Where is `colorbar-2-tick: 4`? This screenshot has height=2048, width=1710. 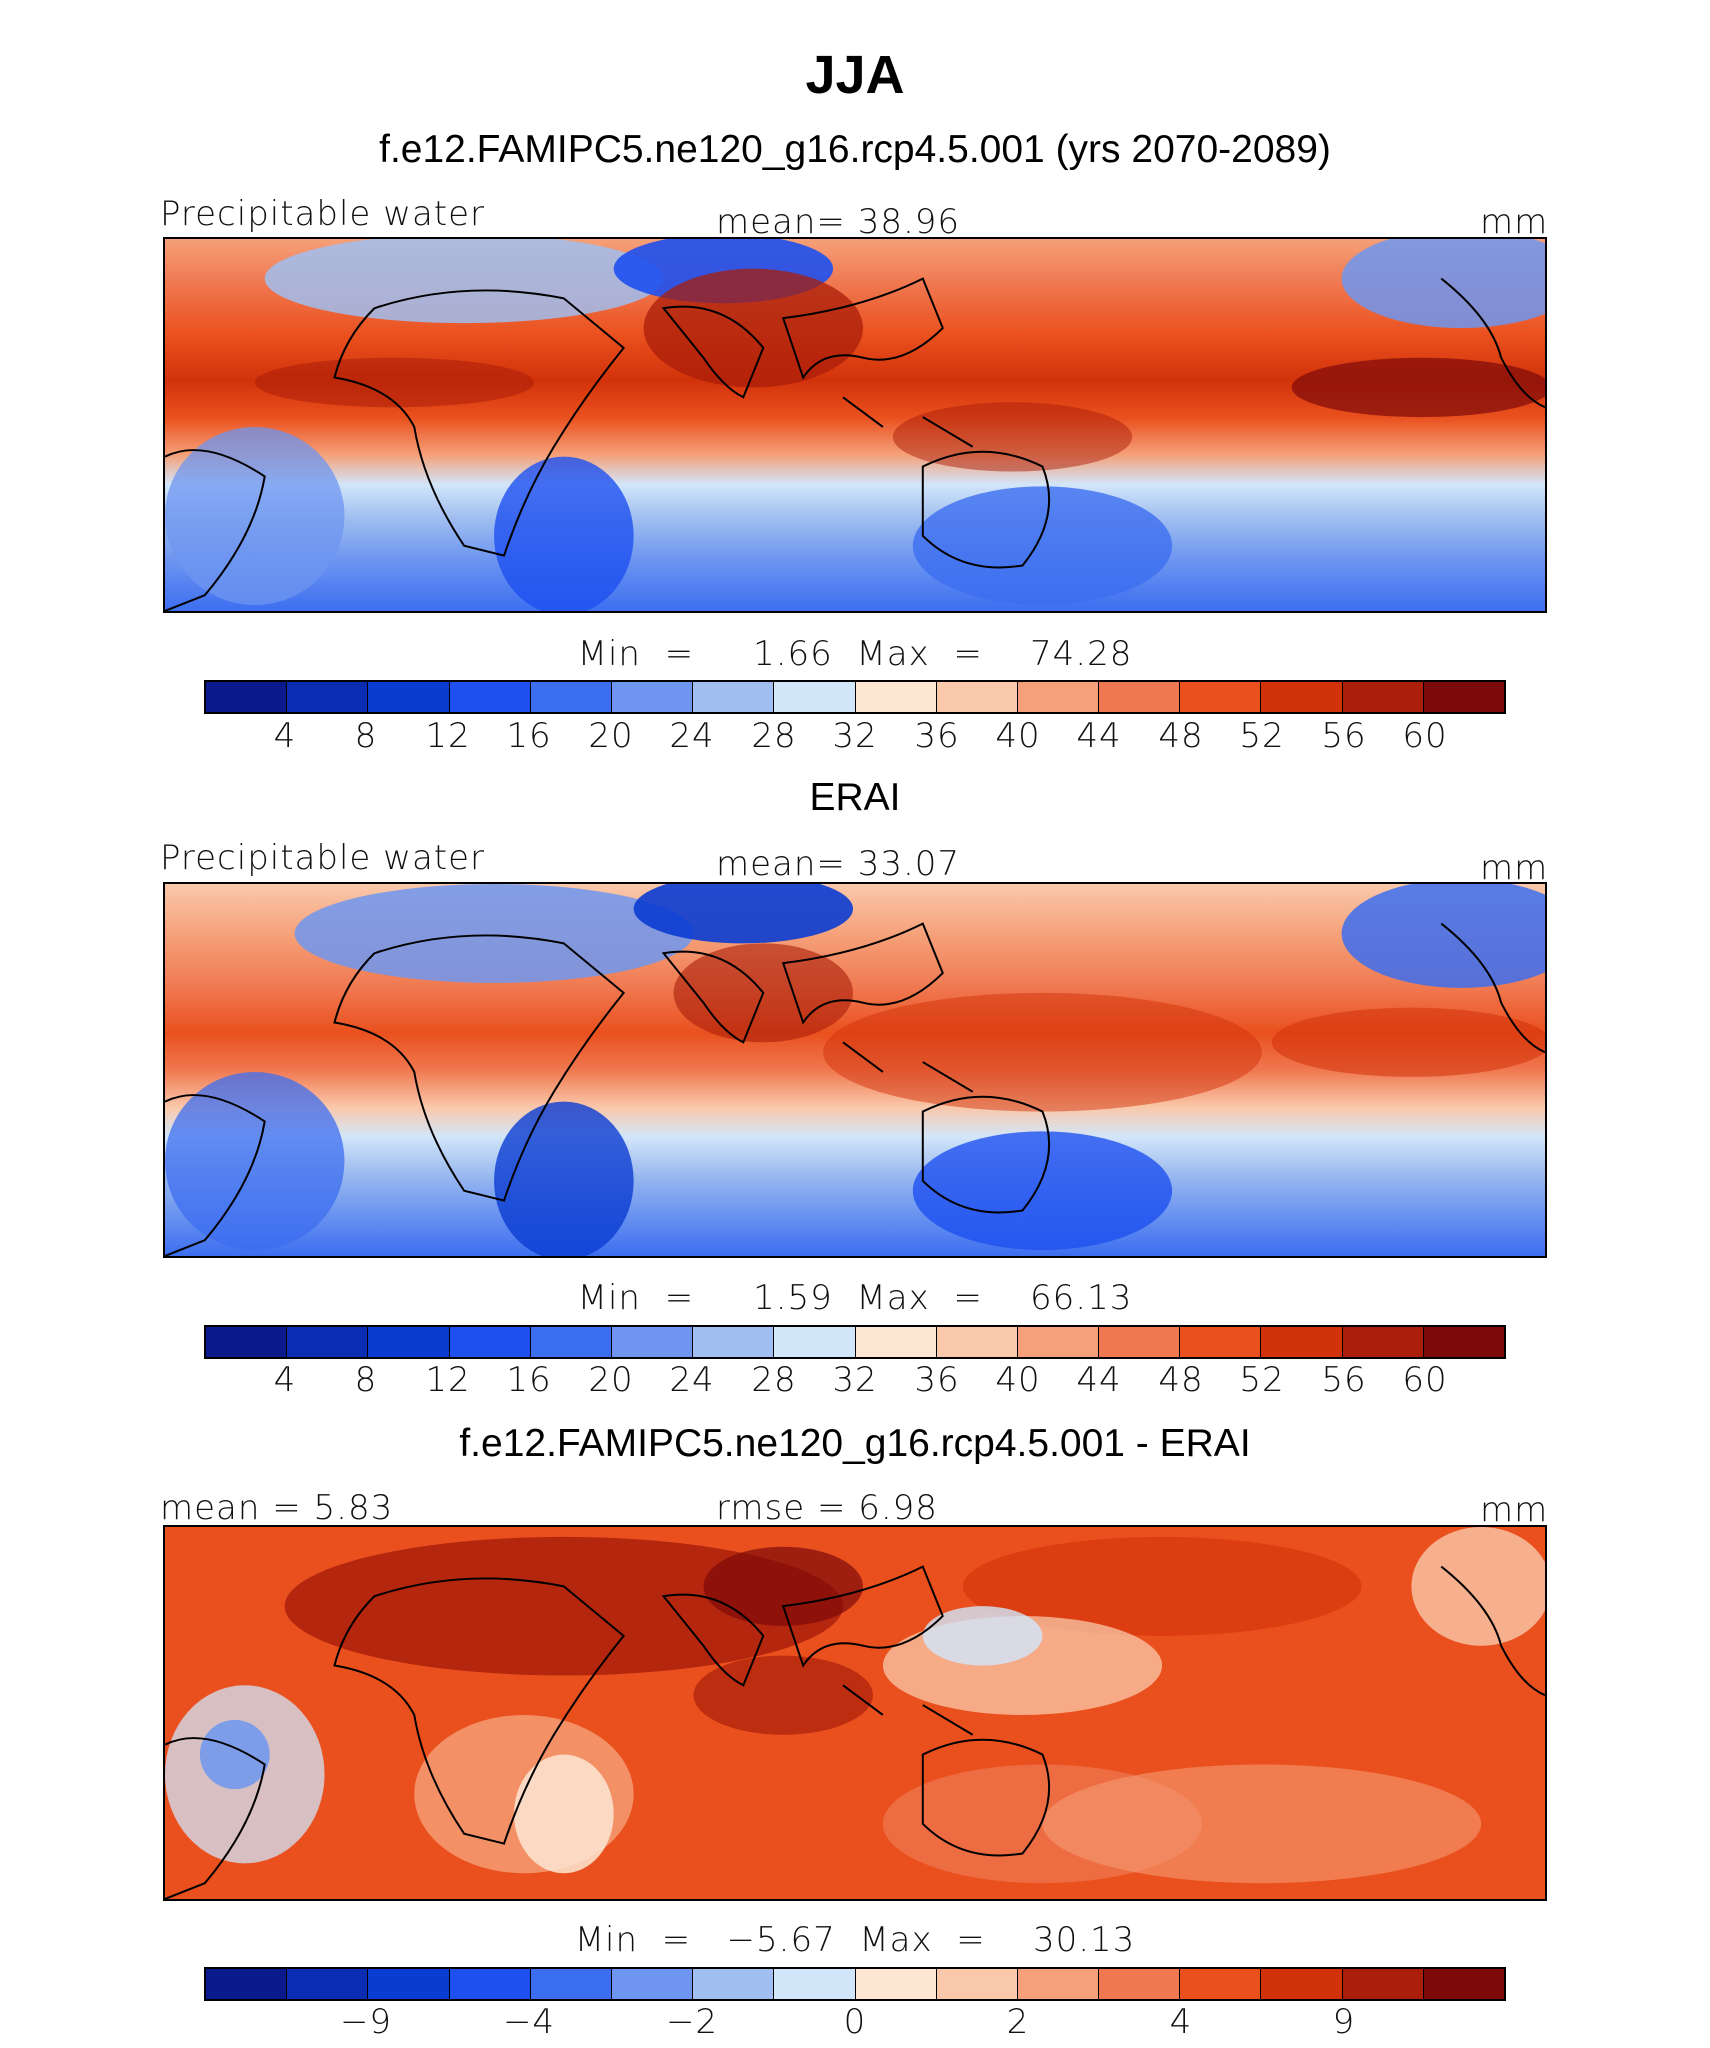 colorbar-2-tick: 4 is located at coordinates (285, 1380).